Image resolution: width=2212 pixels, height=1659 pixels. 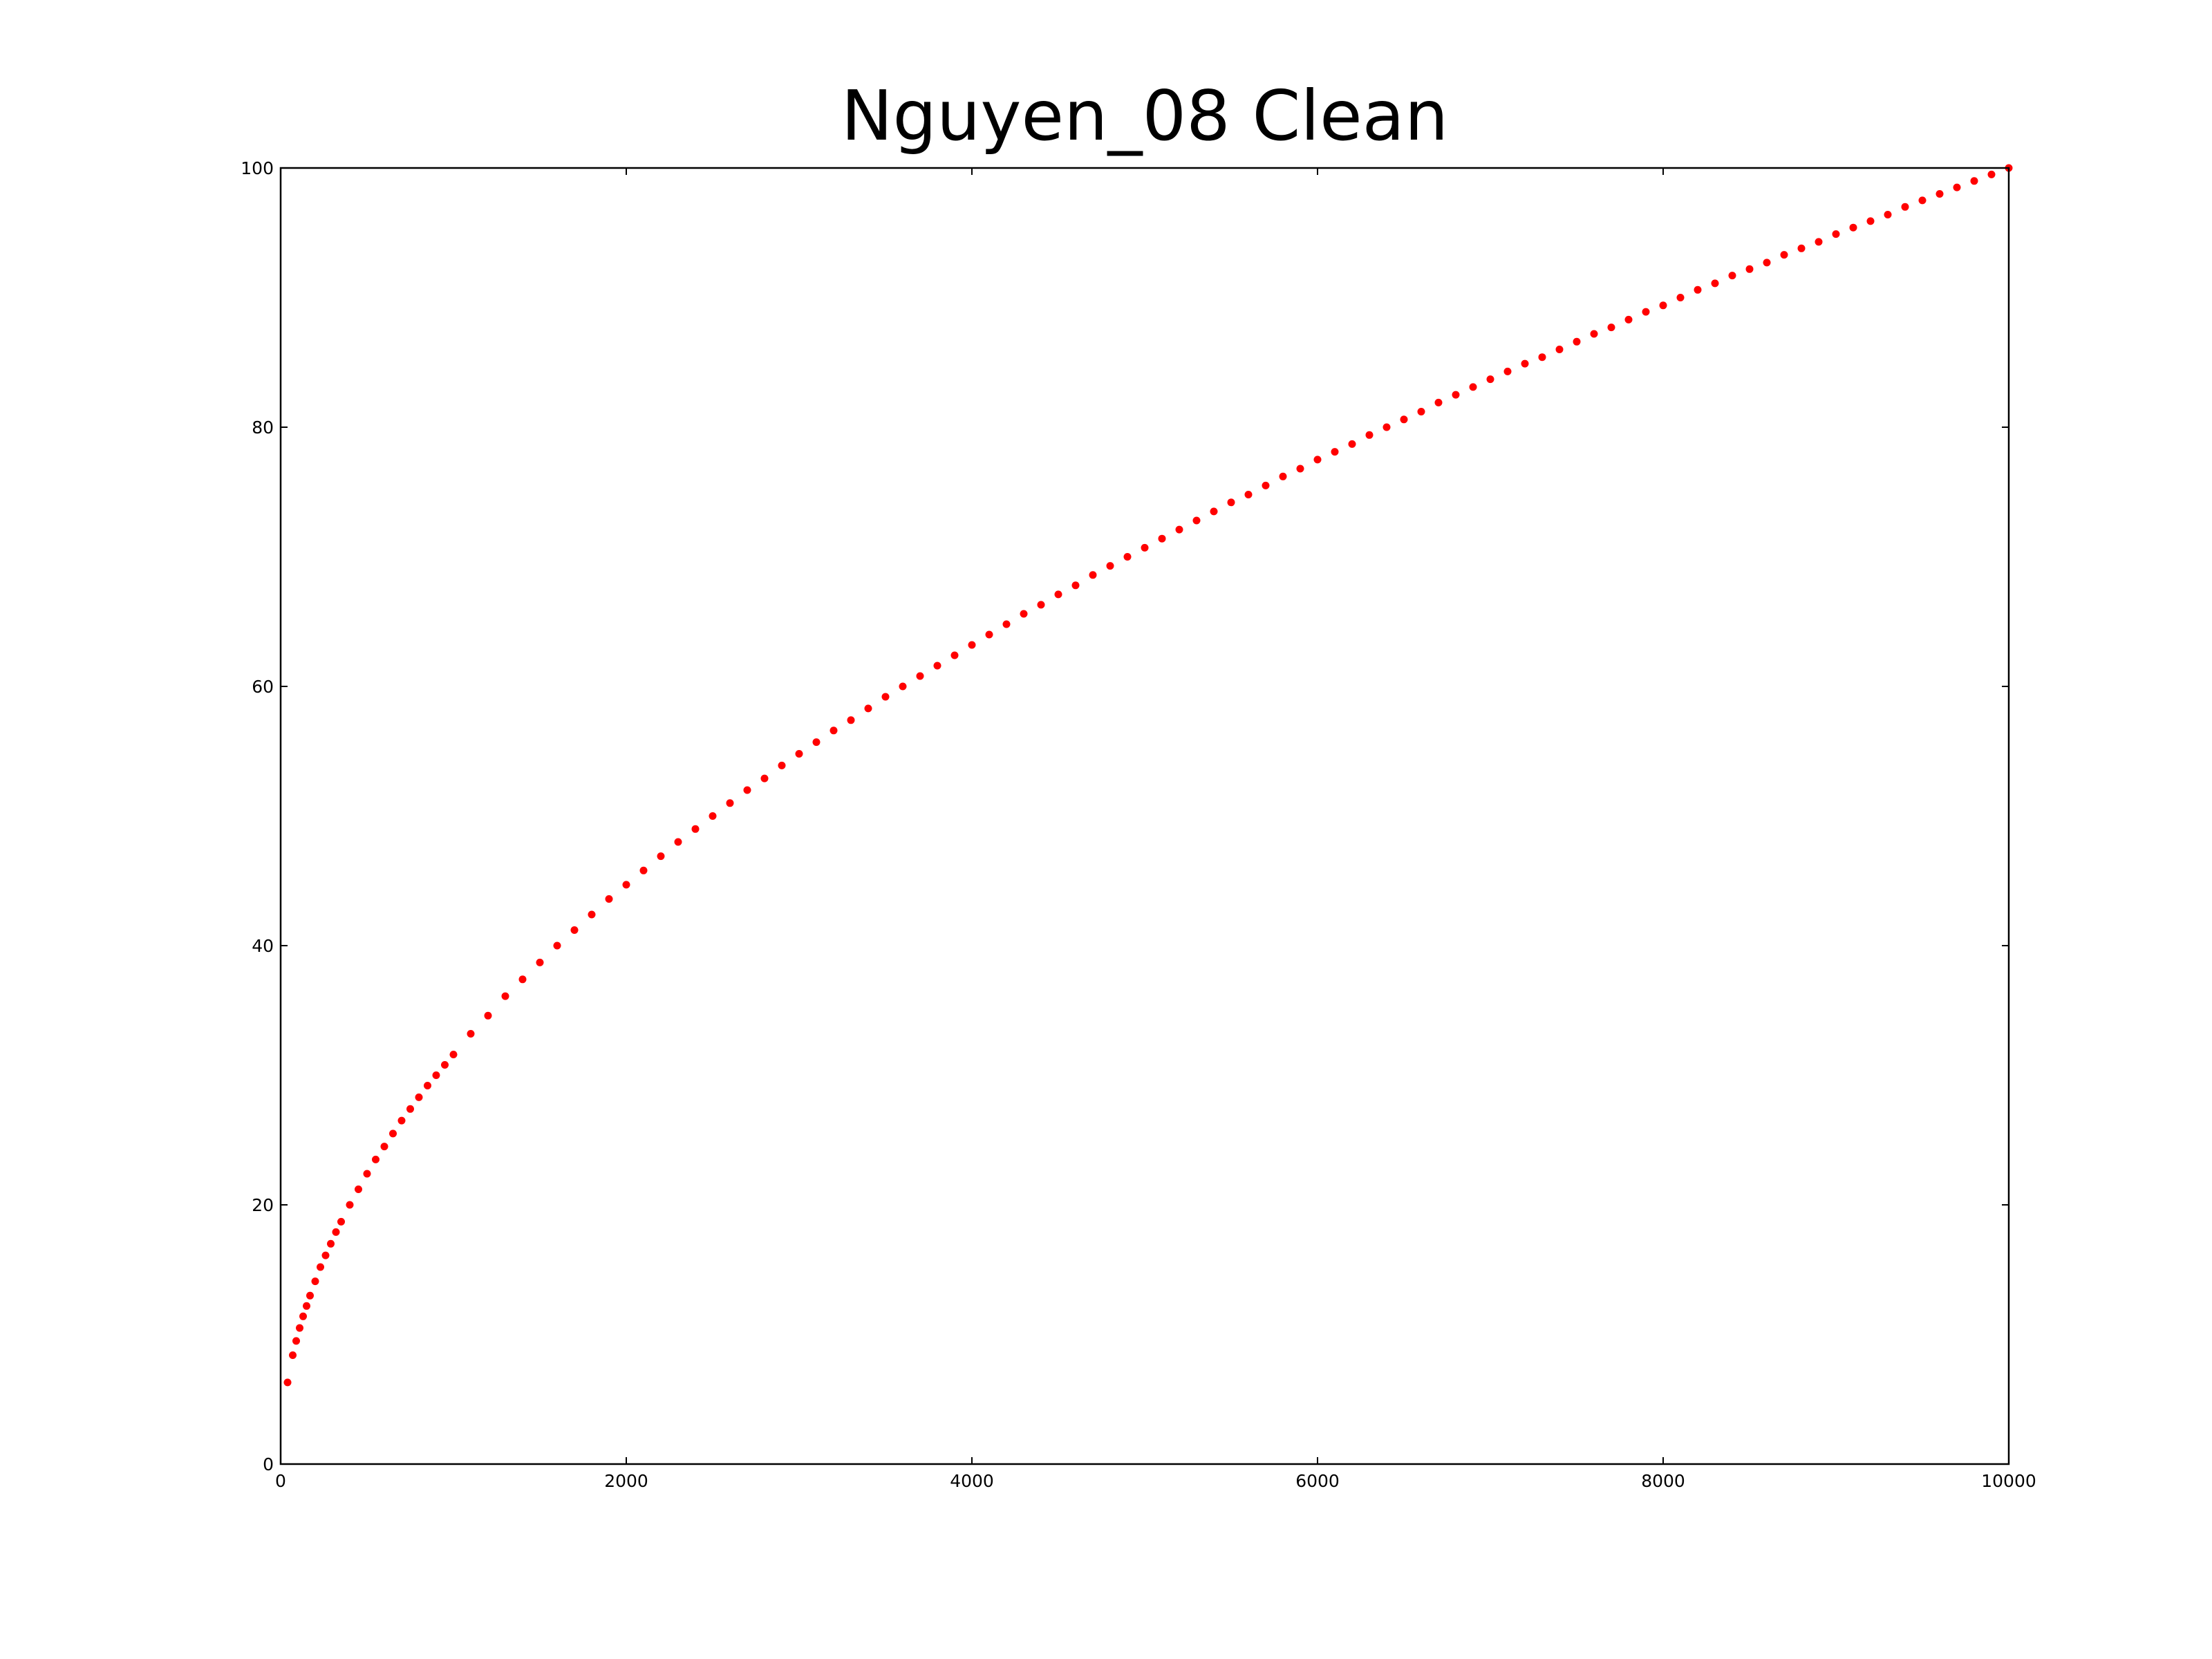 I want to click on x-tick-label: 4000, so click(x=972, y=1481).